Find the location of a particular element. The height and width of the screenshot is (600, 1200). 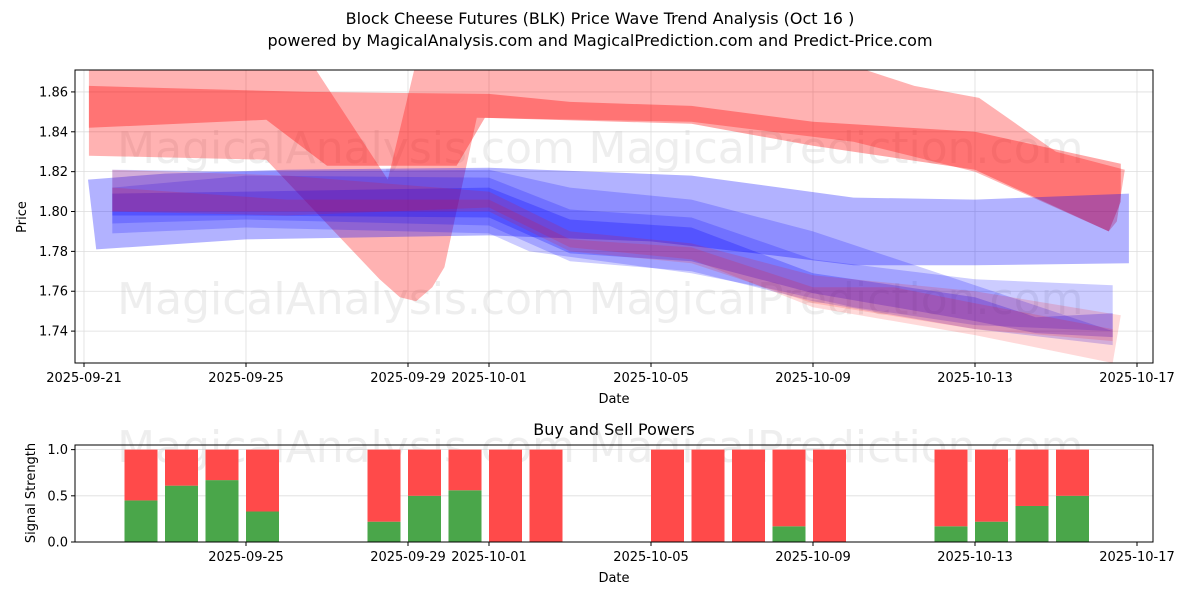

price-y-tick-label: 1.82 is located at coordinates (53, 172).